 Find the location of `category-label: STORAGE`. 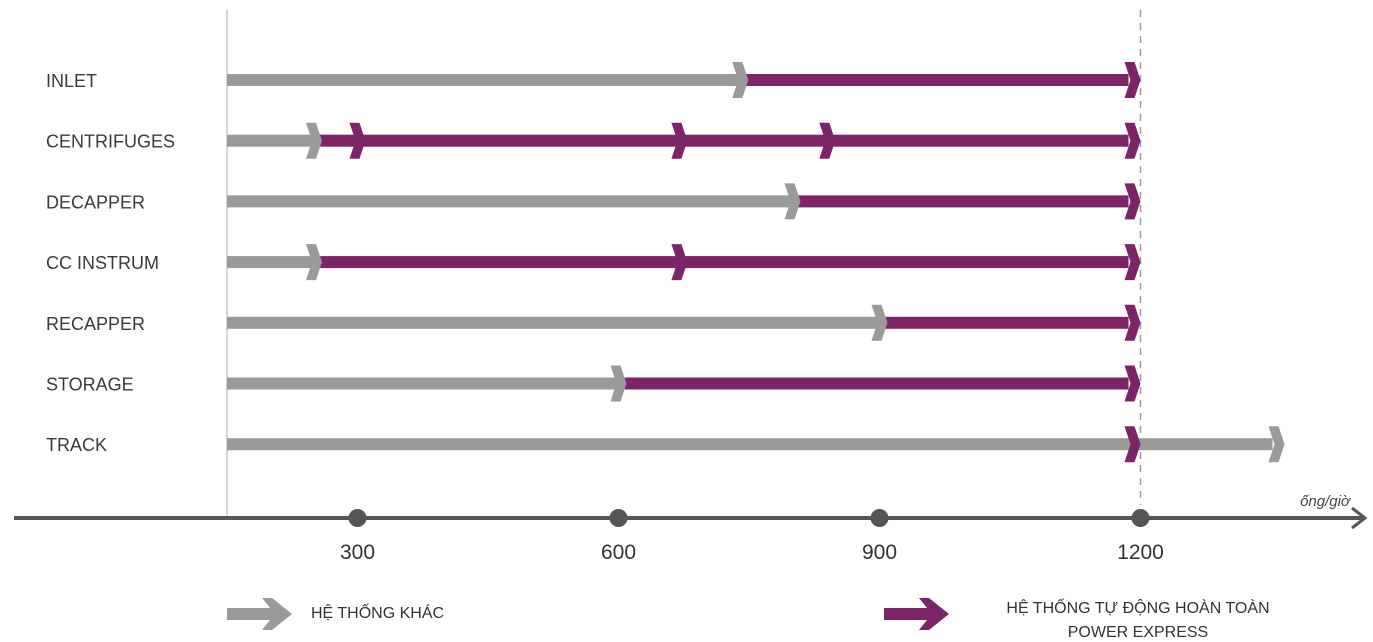

category-label: STORAGE is located at coordinates (90, 385).